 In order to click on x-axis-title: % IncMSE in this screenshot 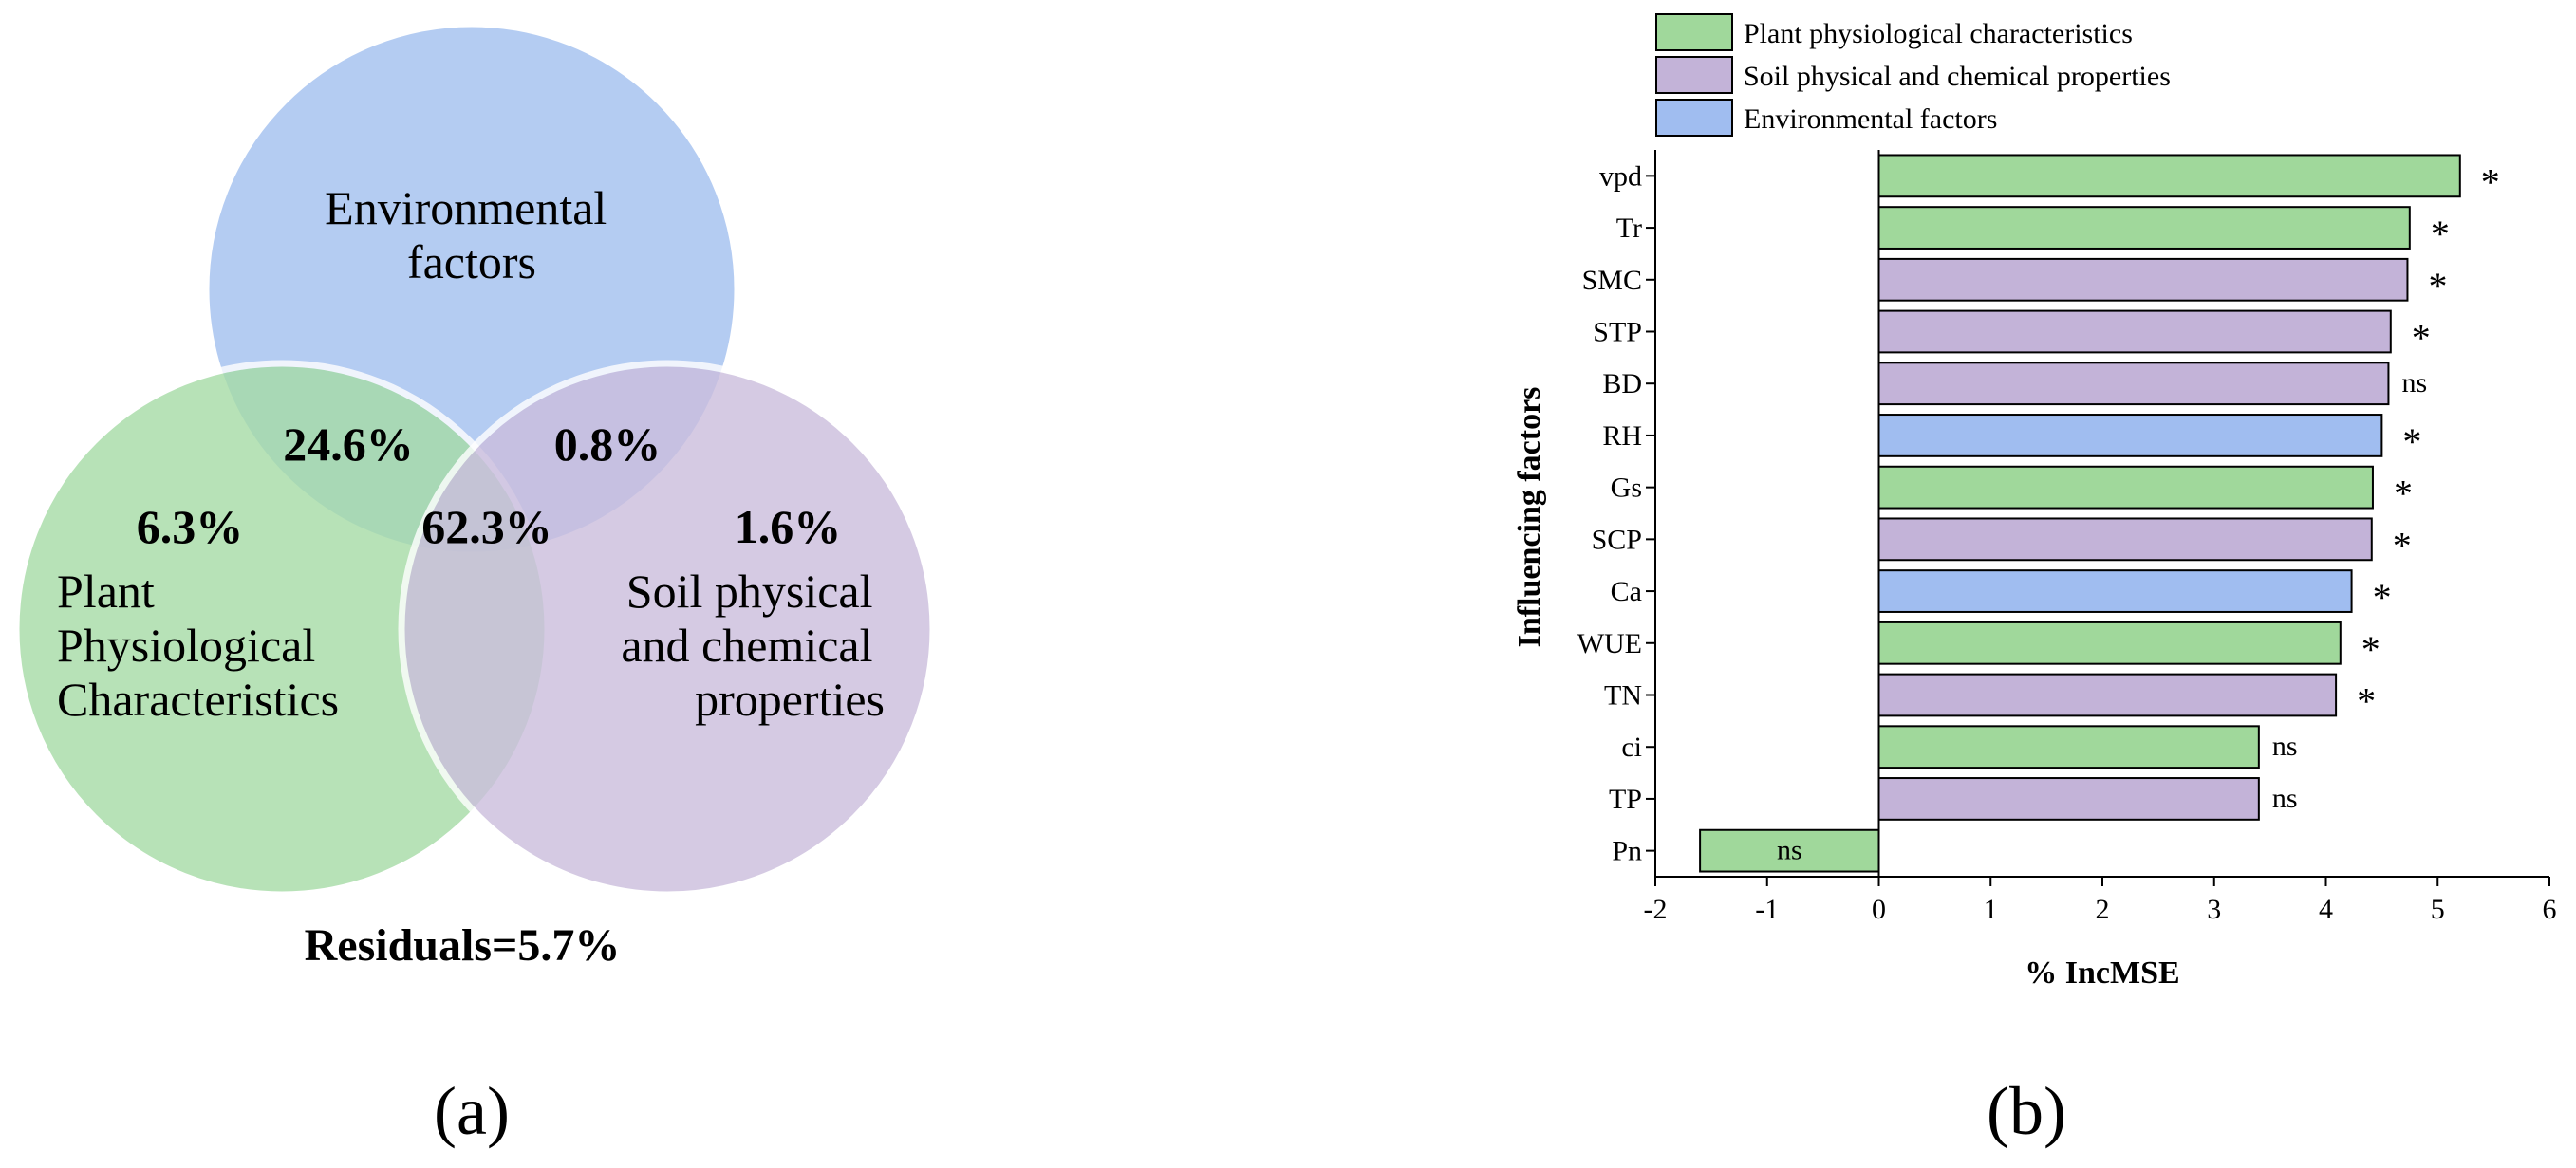, I will do `click(2102, 973)`.